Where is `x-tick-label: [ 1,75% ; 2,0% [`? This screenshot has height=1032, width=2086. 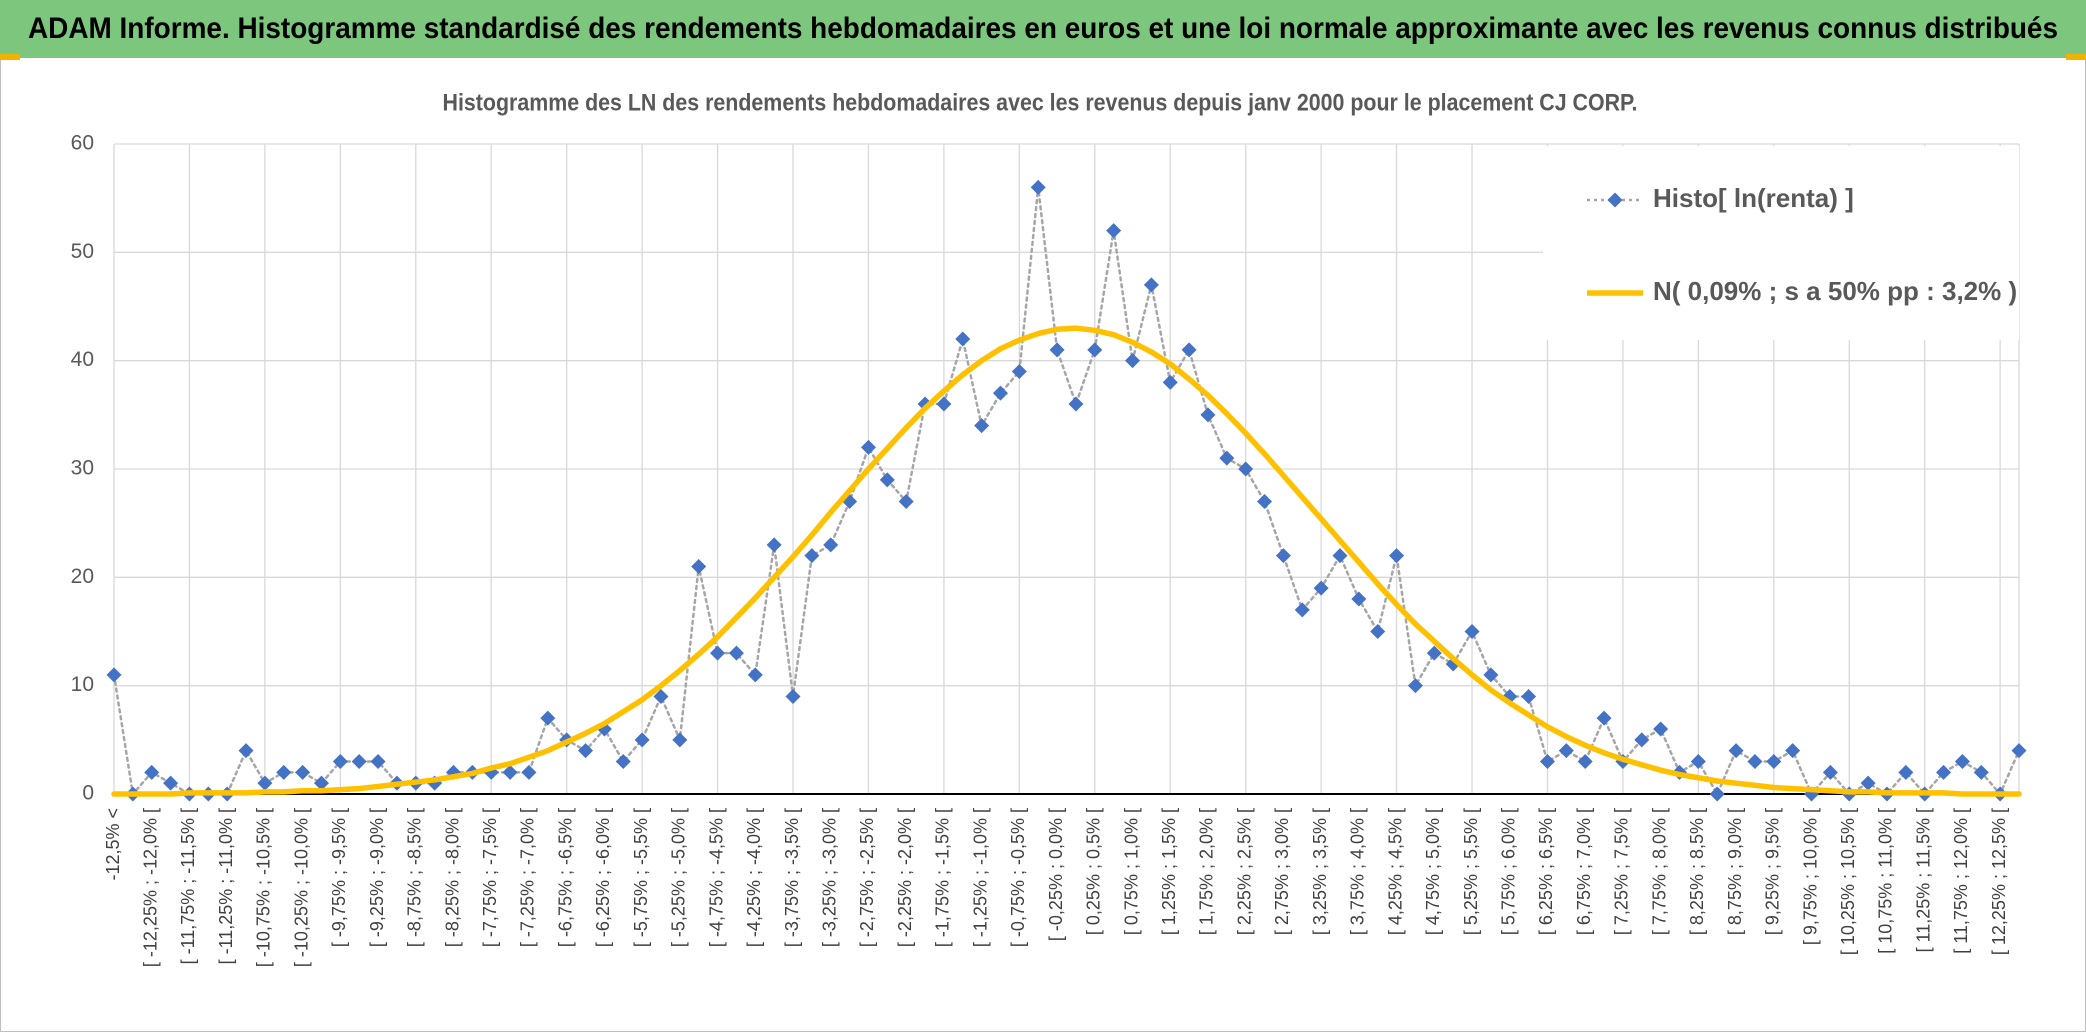 x-tick-label: [ 1,75% ; 2,0% [ is located at coordinates (1207, 871).